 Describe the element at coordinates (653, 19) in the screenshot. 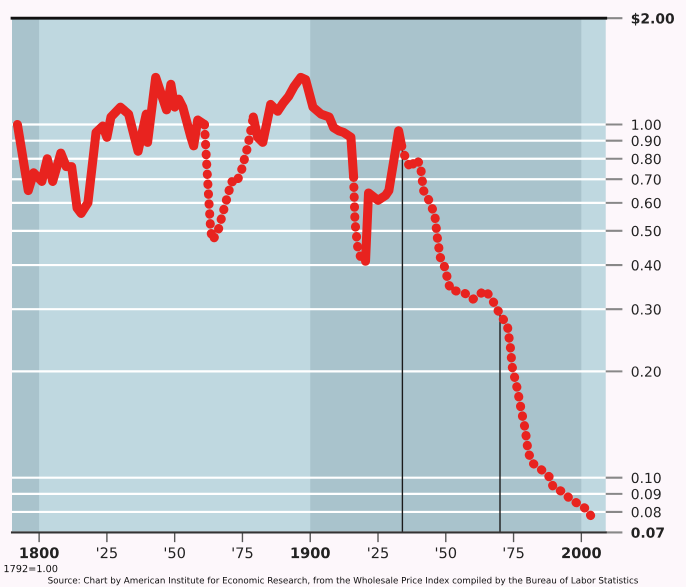

I see `y-tick-label: $2.00` at that location.